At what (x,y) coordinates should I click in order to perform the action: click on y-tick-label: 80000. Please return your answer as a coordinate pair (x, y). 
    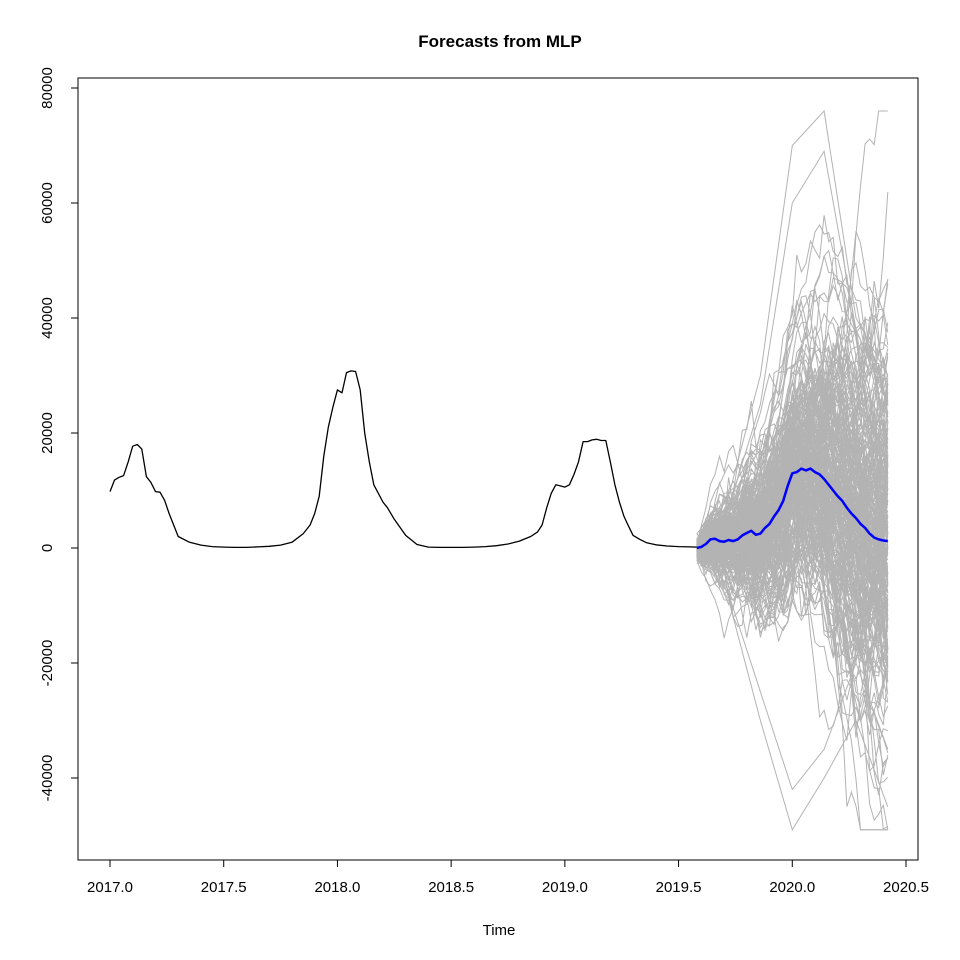
    Looking at the image, I should click on (47, 88).